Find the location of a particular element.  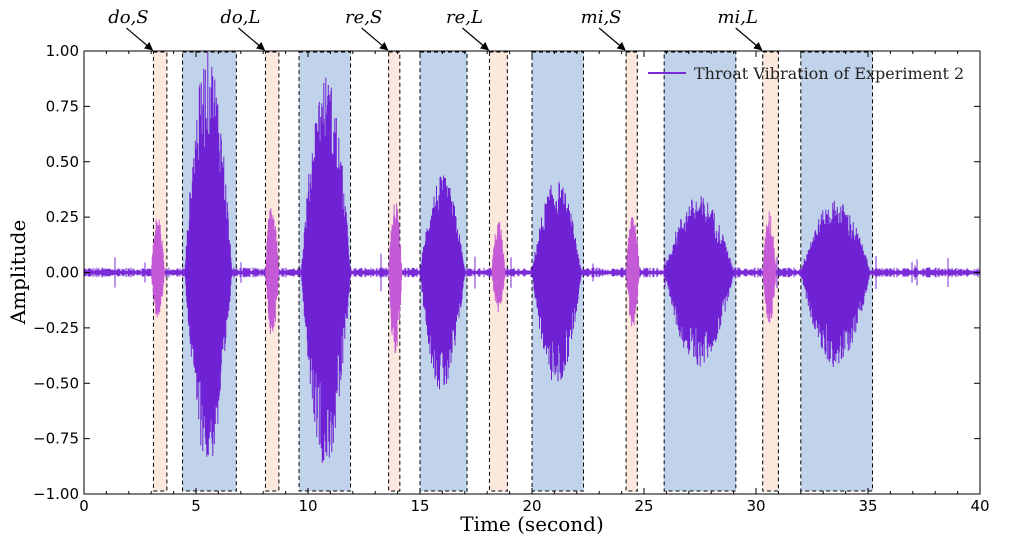

x-tick-label: 10 is located at coordinates (307, 506).